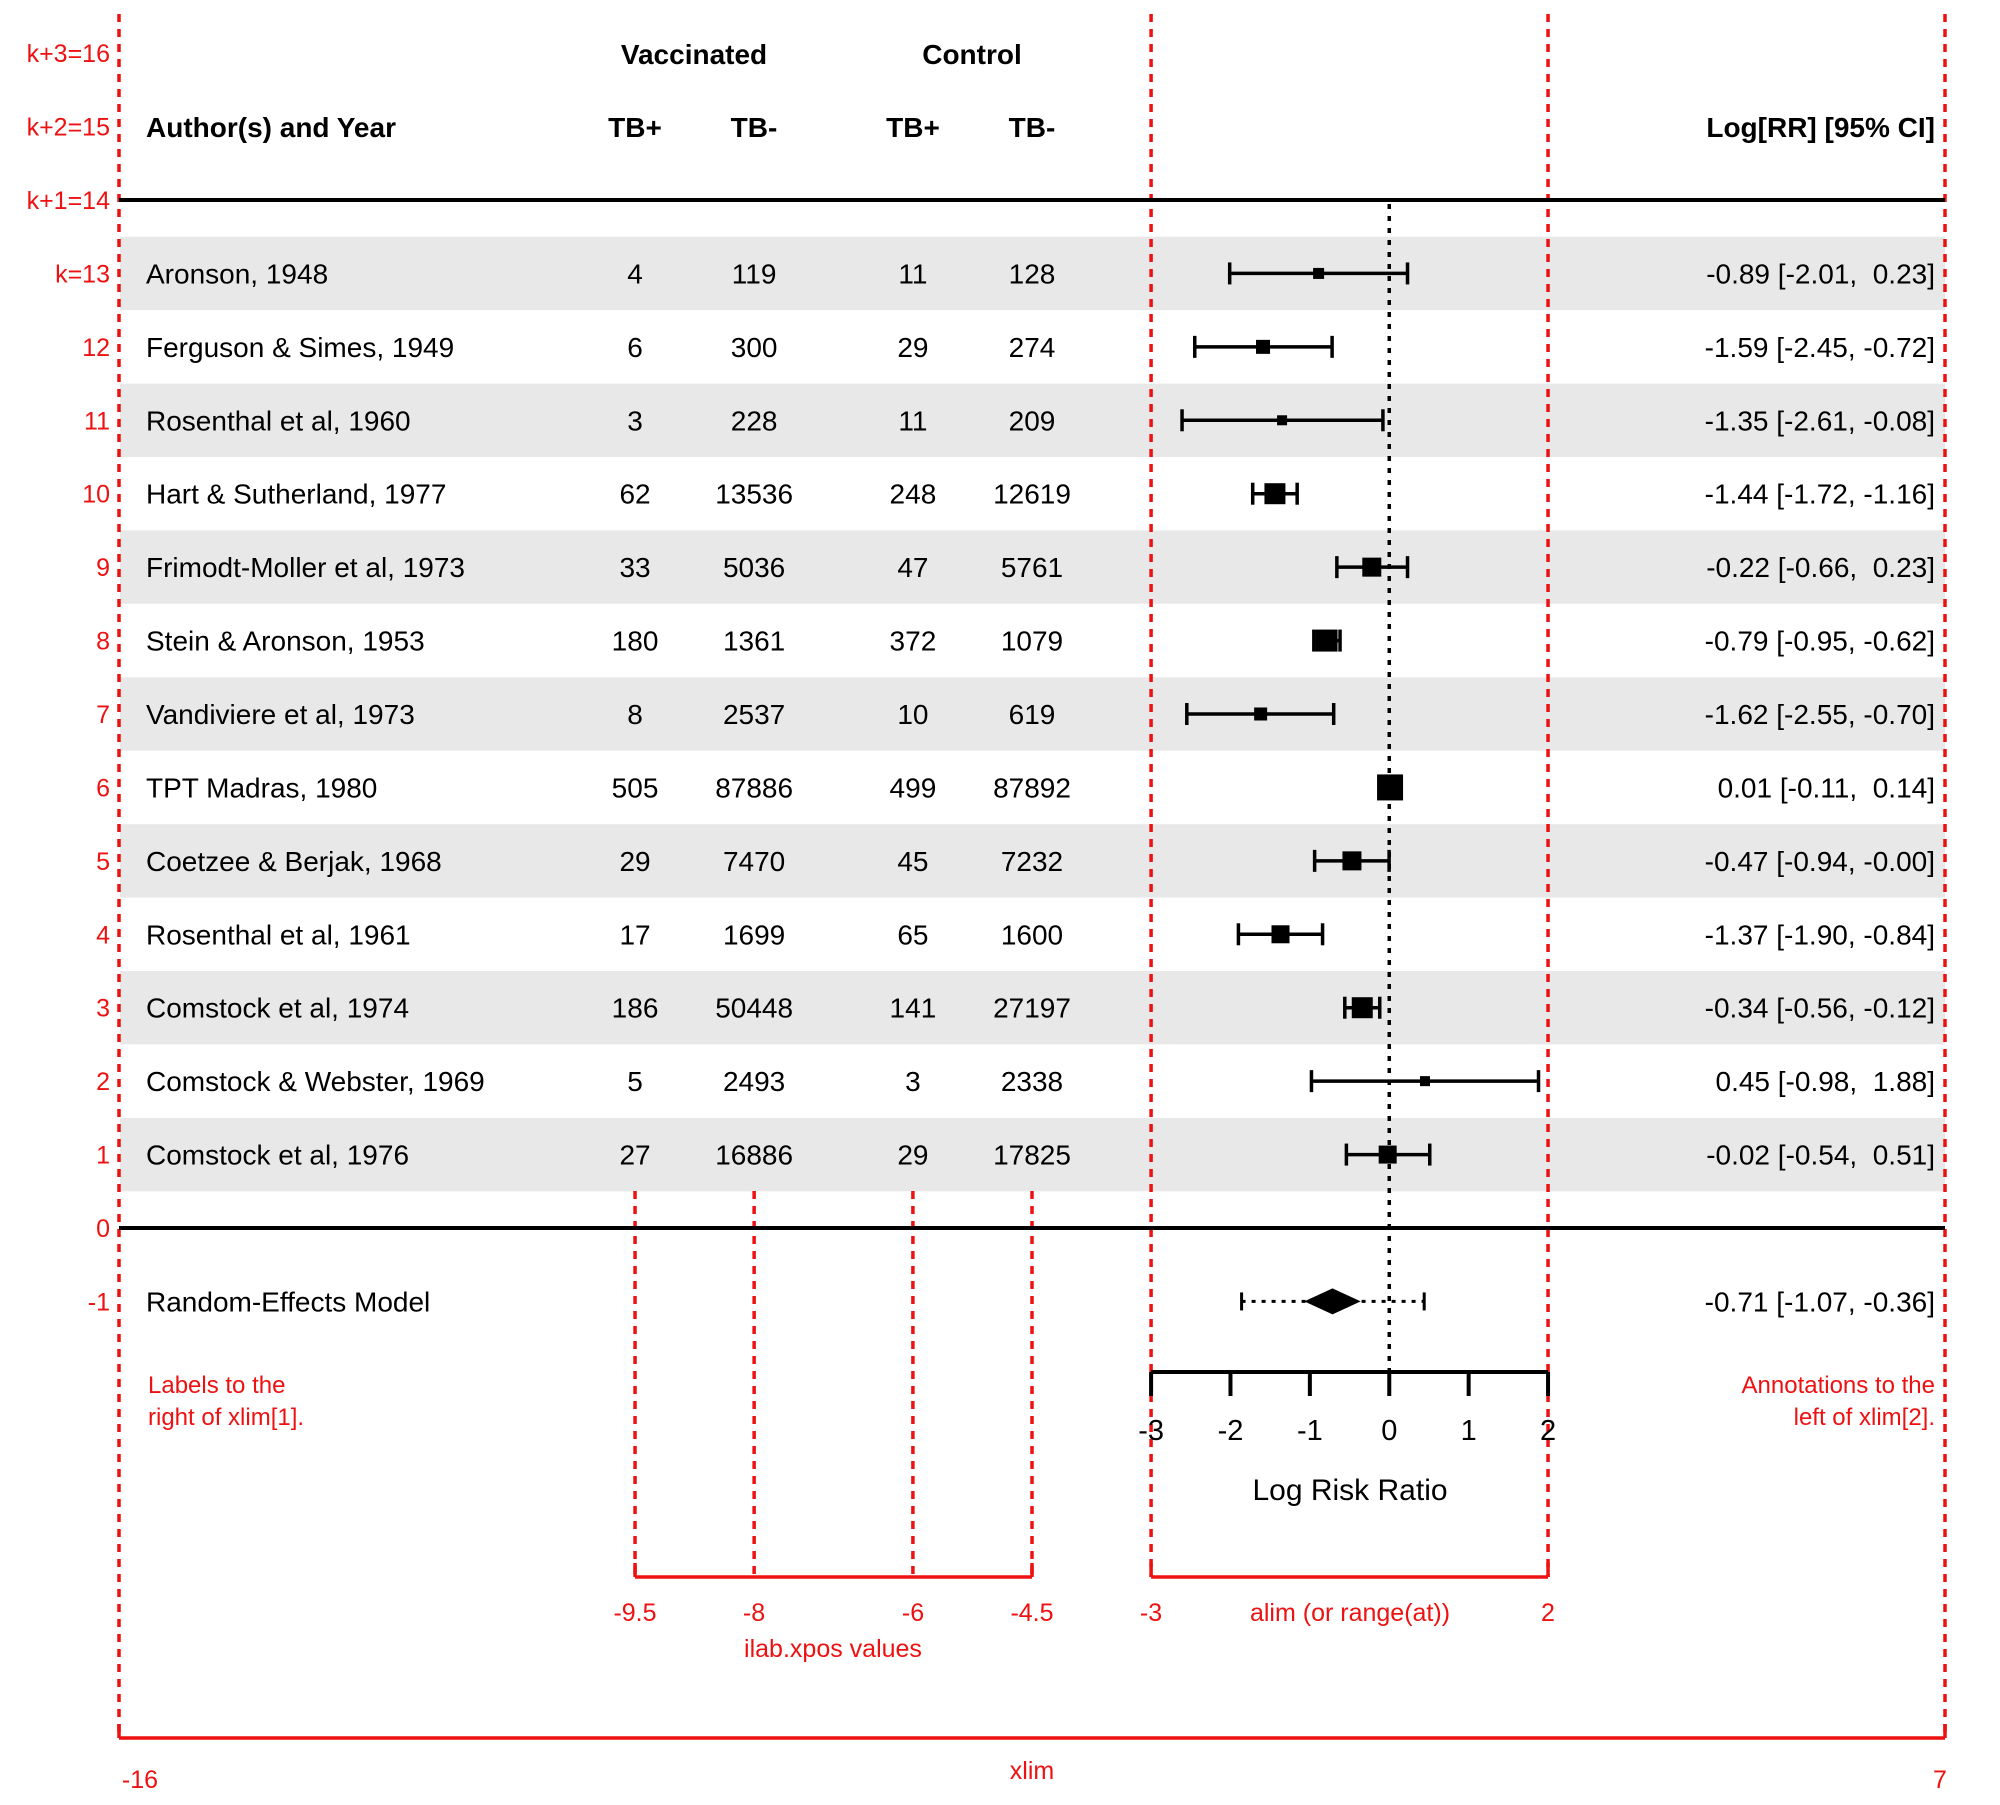  What do you see at coordinates (1032, 347) in the screenshot?
I see `control-tb-neg-value: 274` at bounding box center [1032, 347].